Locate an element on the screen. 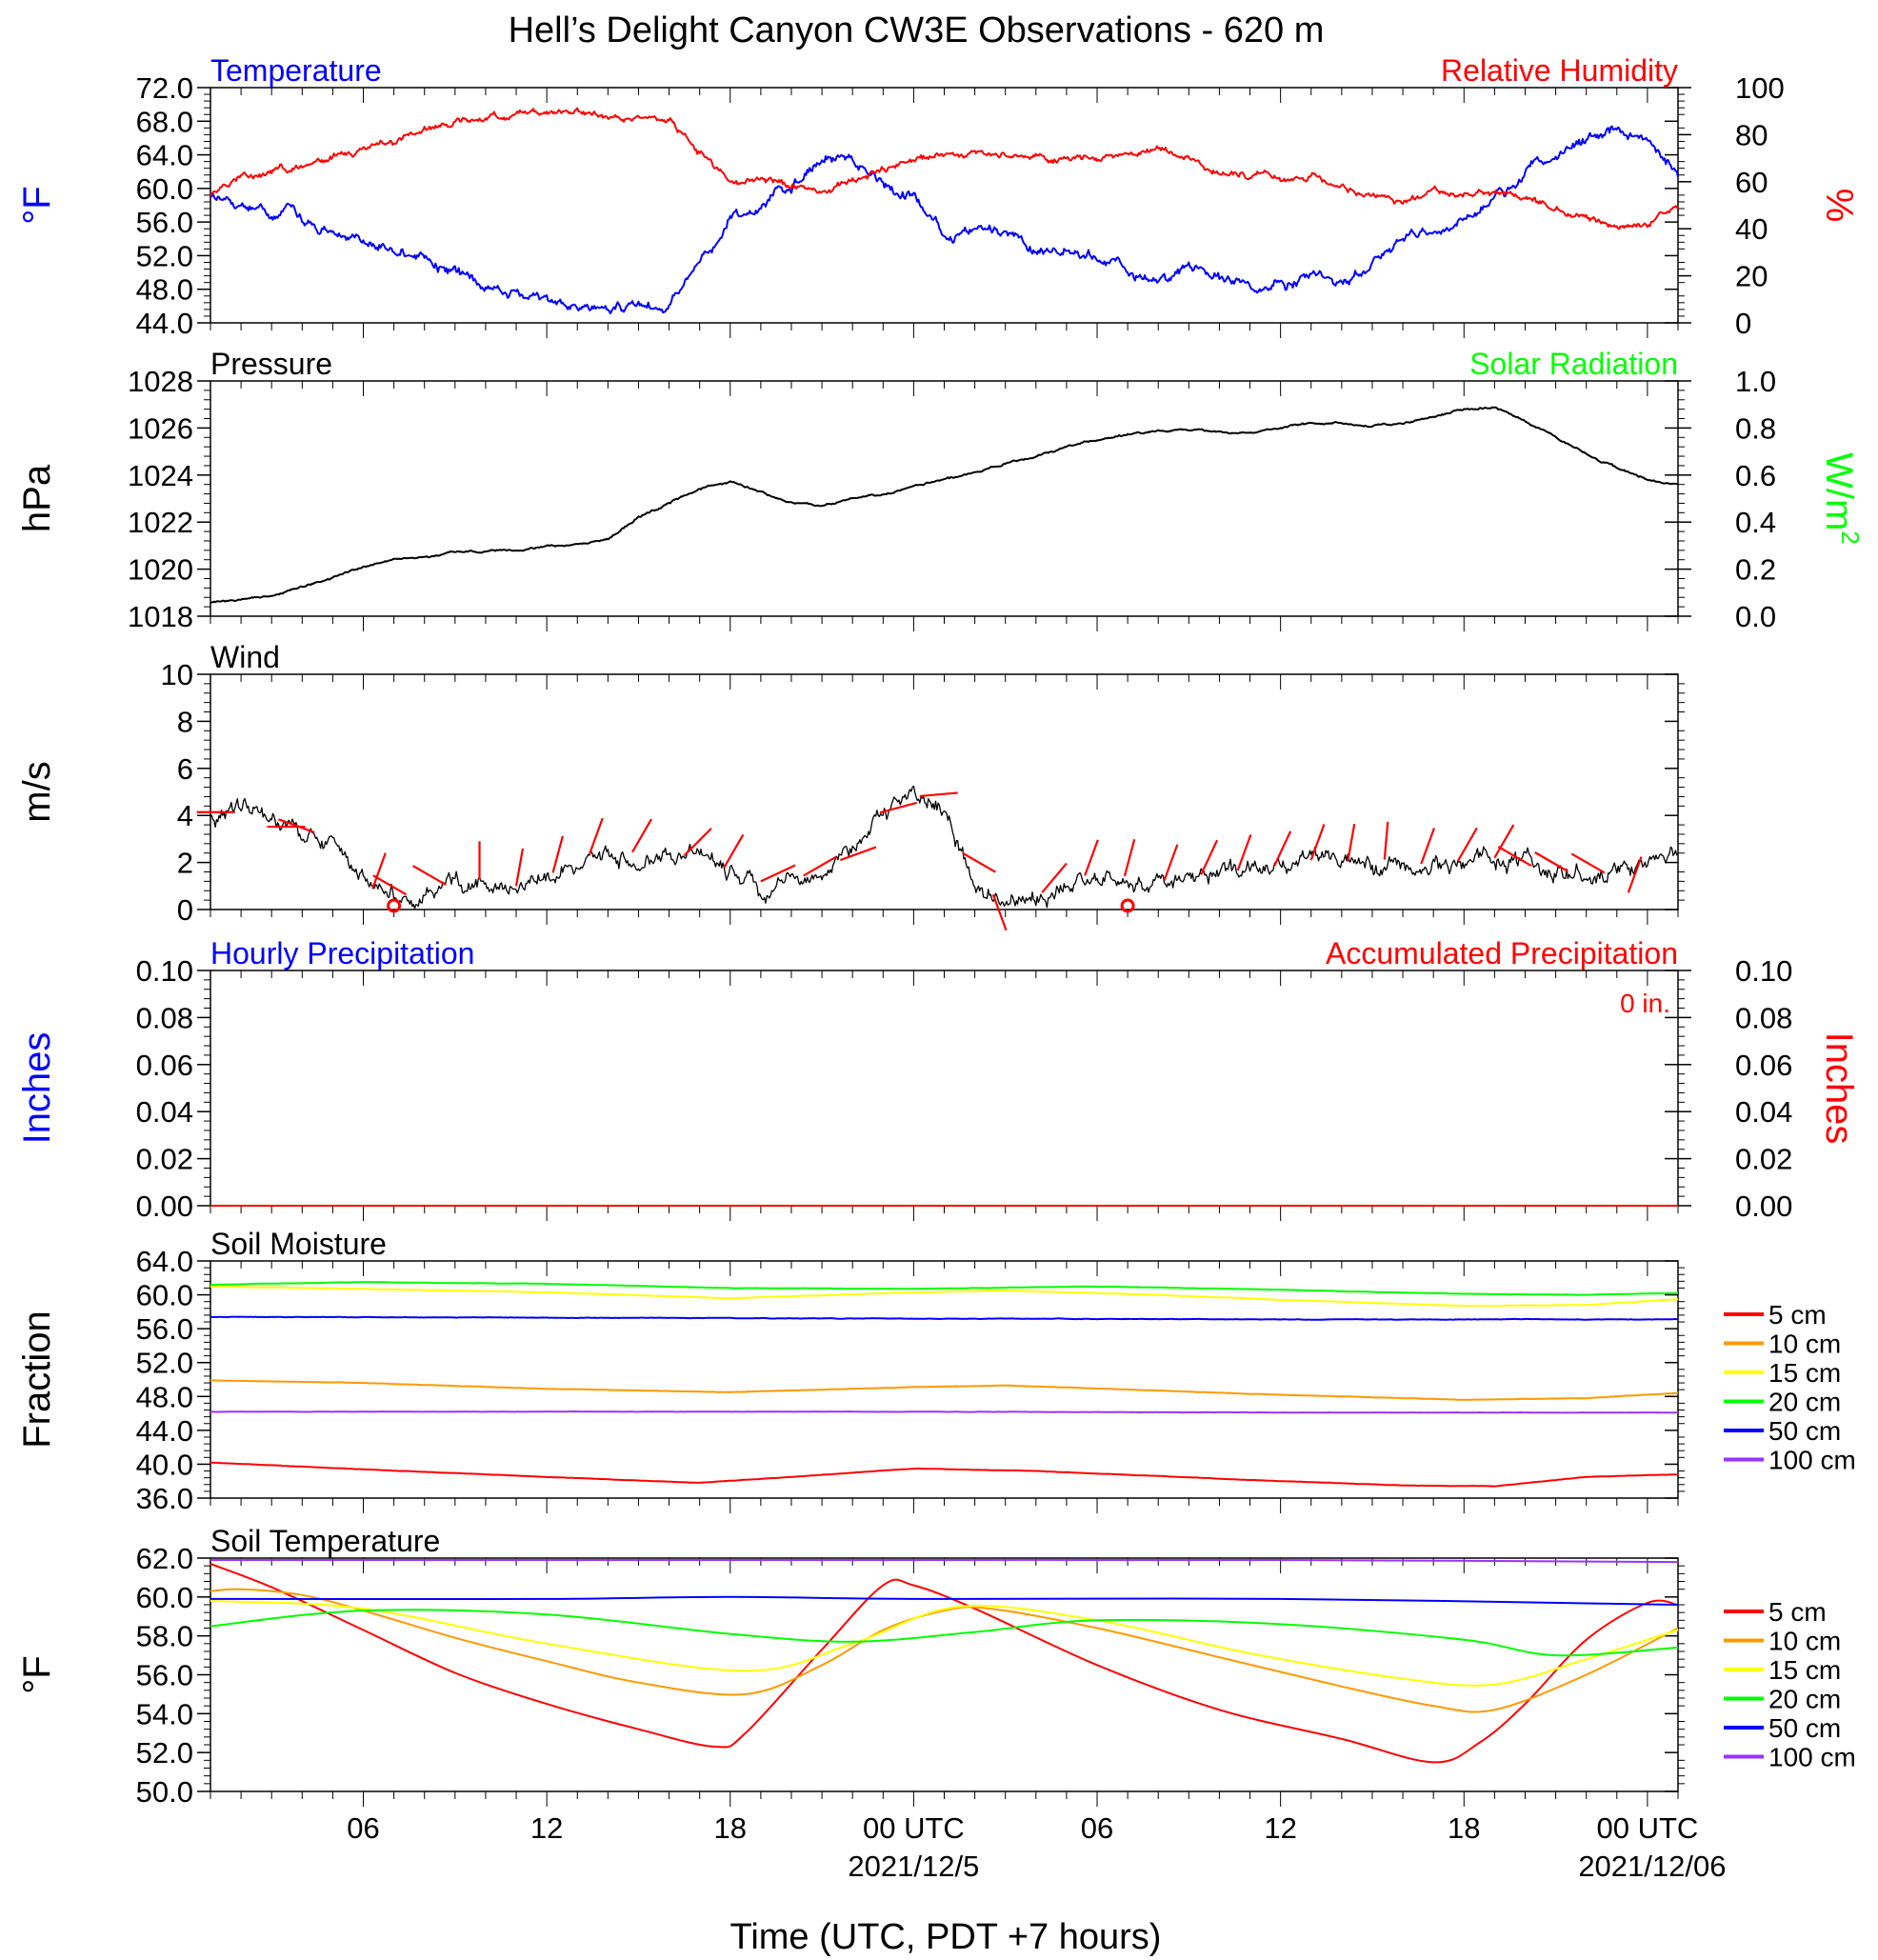  panel-wind: 10 8 6 4 2 0 Wind m/s is located at coordinates (850, 785).